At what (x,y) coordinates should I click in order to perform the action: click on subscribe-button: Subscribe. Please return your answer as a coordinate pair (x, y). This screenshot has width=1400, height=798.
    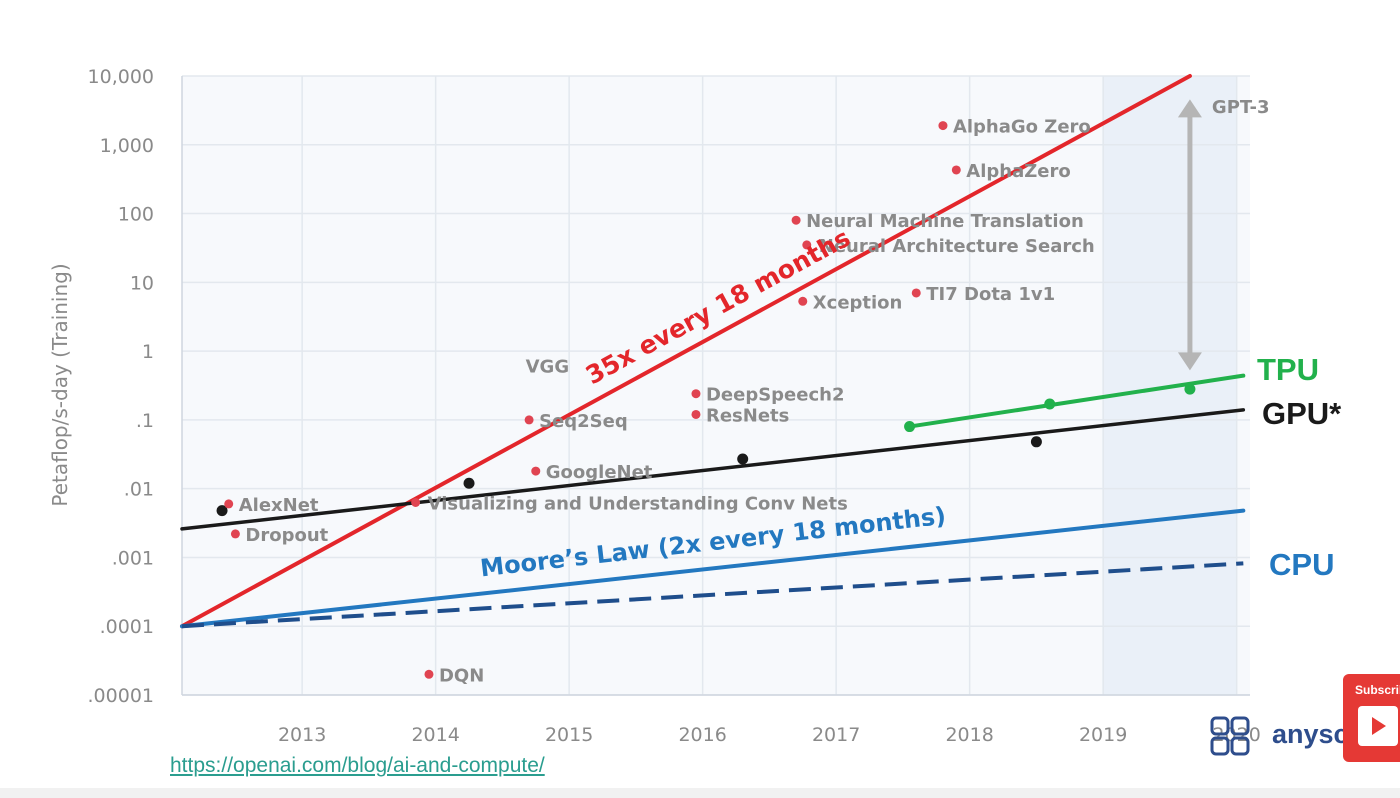
    Looking at the image, I should click on (1371, 718).